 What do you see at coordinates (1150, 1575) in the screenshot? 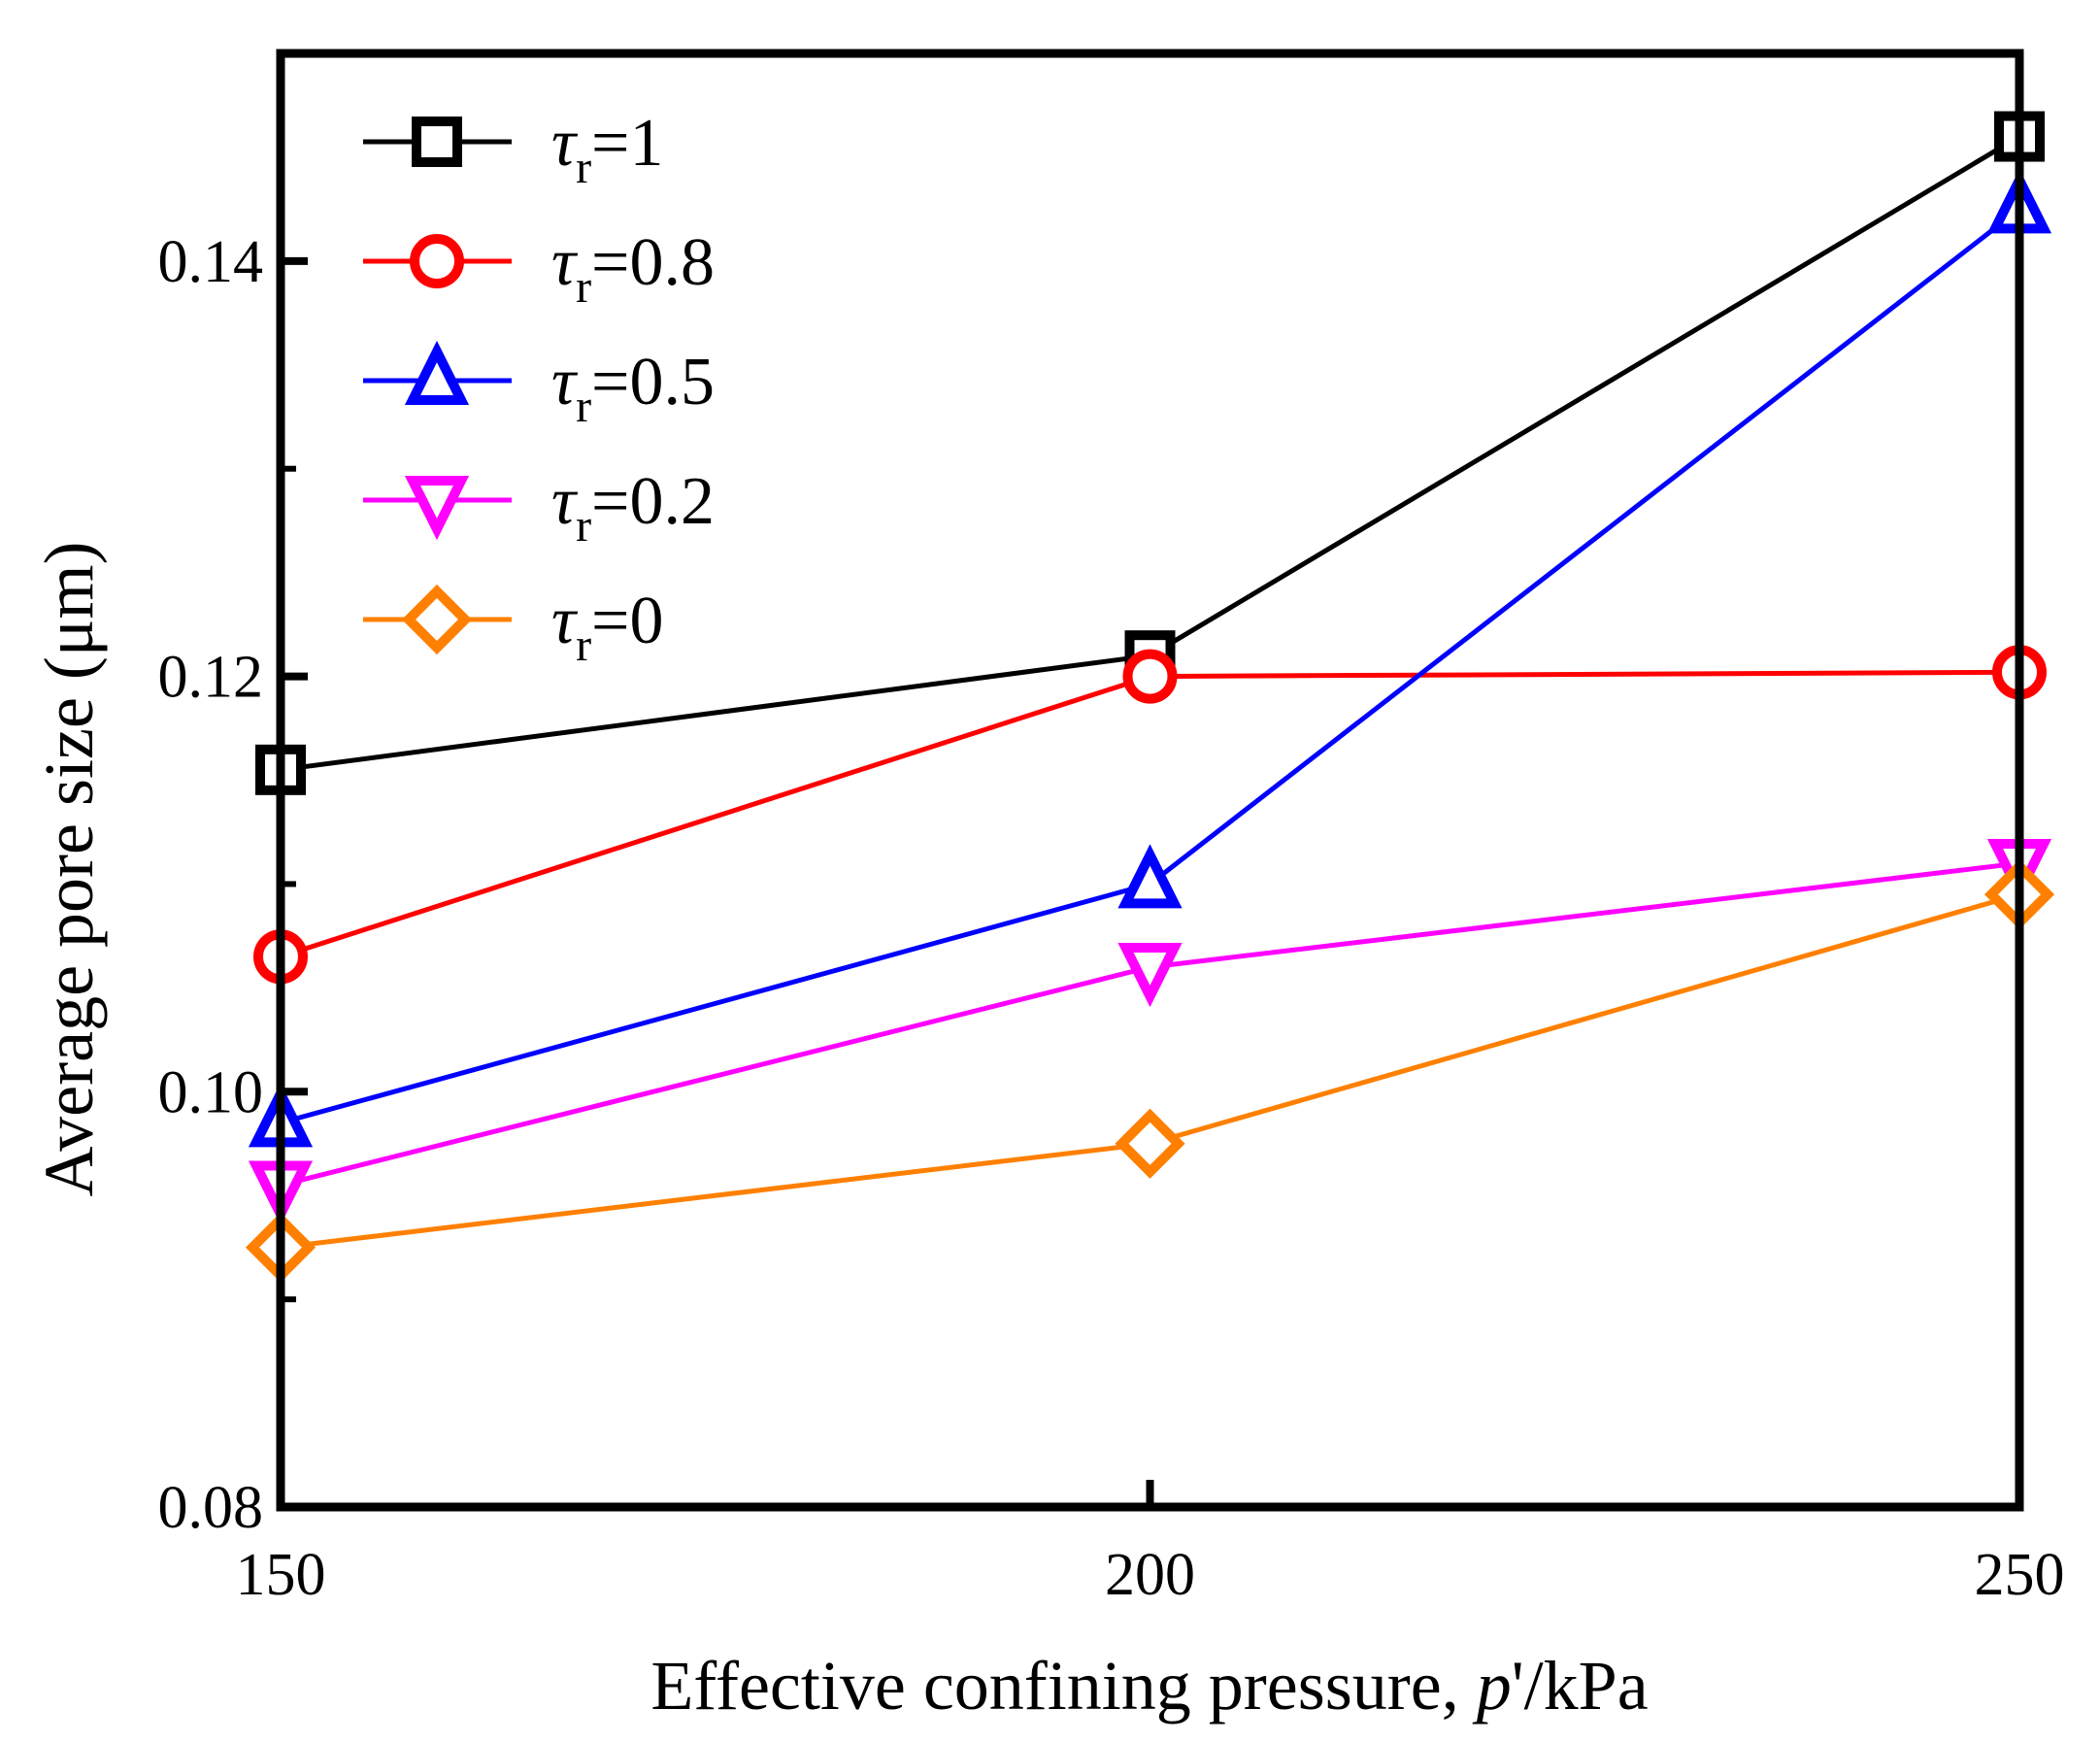
I see `x-tick-label: 200` at bounding box center [1150, 1575].